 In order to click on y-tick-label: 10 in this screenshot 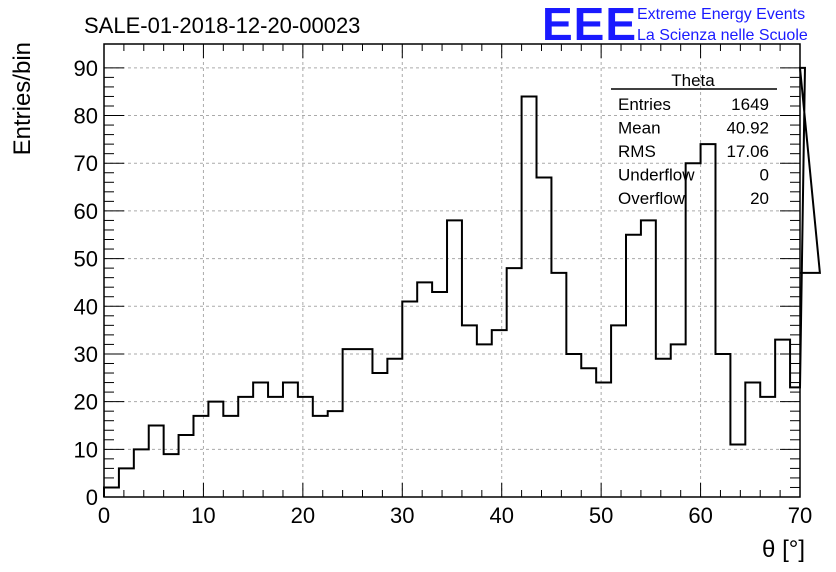, I will do `click(86, 449)`.